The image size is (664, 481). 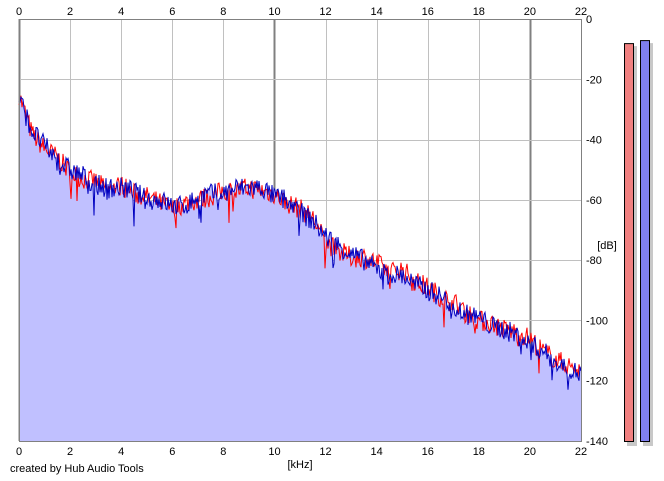 I want to click on y-axis-label: [dB], so click(x=607, y=246).